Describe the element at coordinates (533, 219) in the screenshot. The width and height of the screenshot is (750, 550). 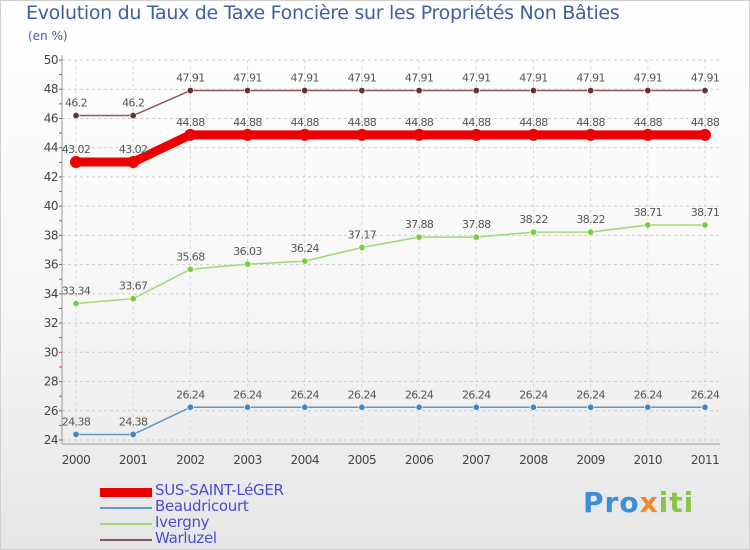
I see `data-label: 38.22` at that location.